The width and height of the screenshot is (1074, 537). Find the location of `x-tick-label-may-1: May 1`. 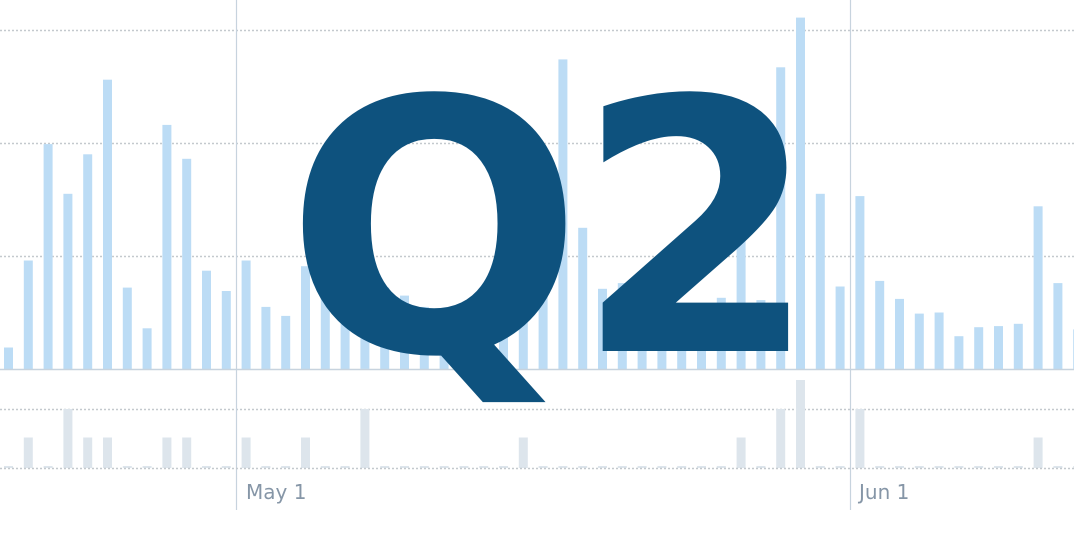

x-tick-label-may-1: May 1 is located at coordinates (276, 492).